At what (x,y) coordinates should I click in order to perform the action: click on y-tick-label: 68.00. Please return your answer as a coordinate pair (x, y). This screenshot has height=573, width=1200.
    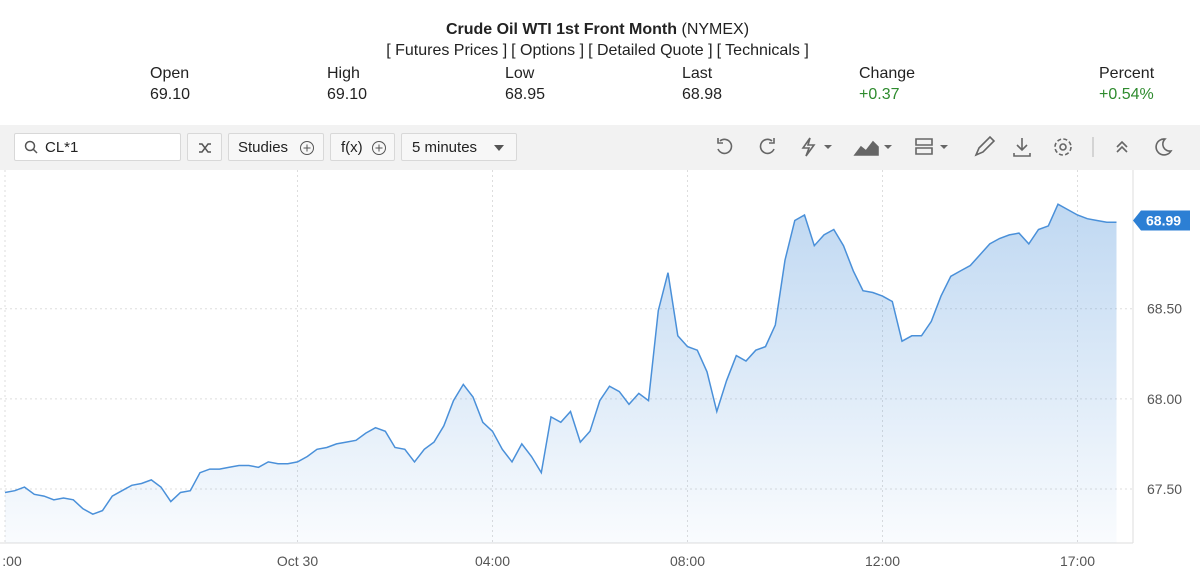
    Looking at the image, I should click on (1164, 399).